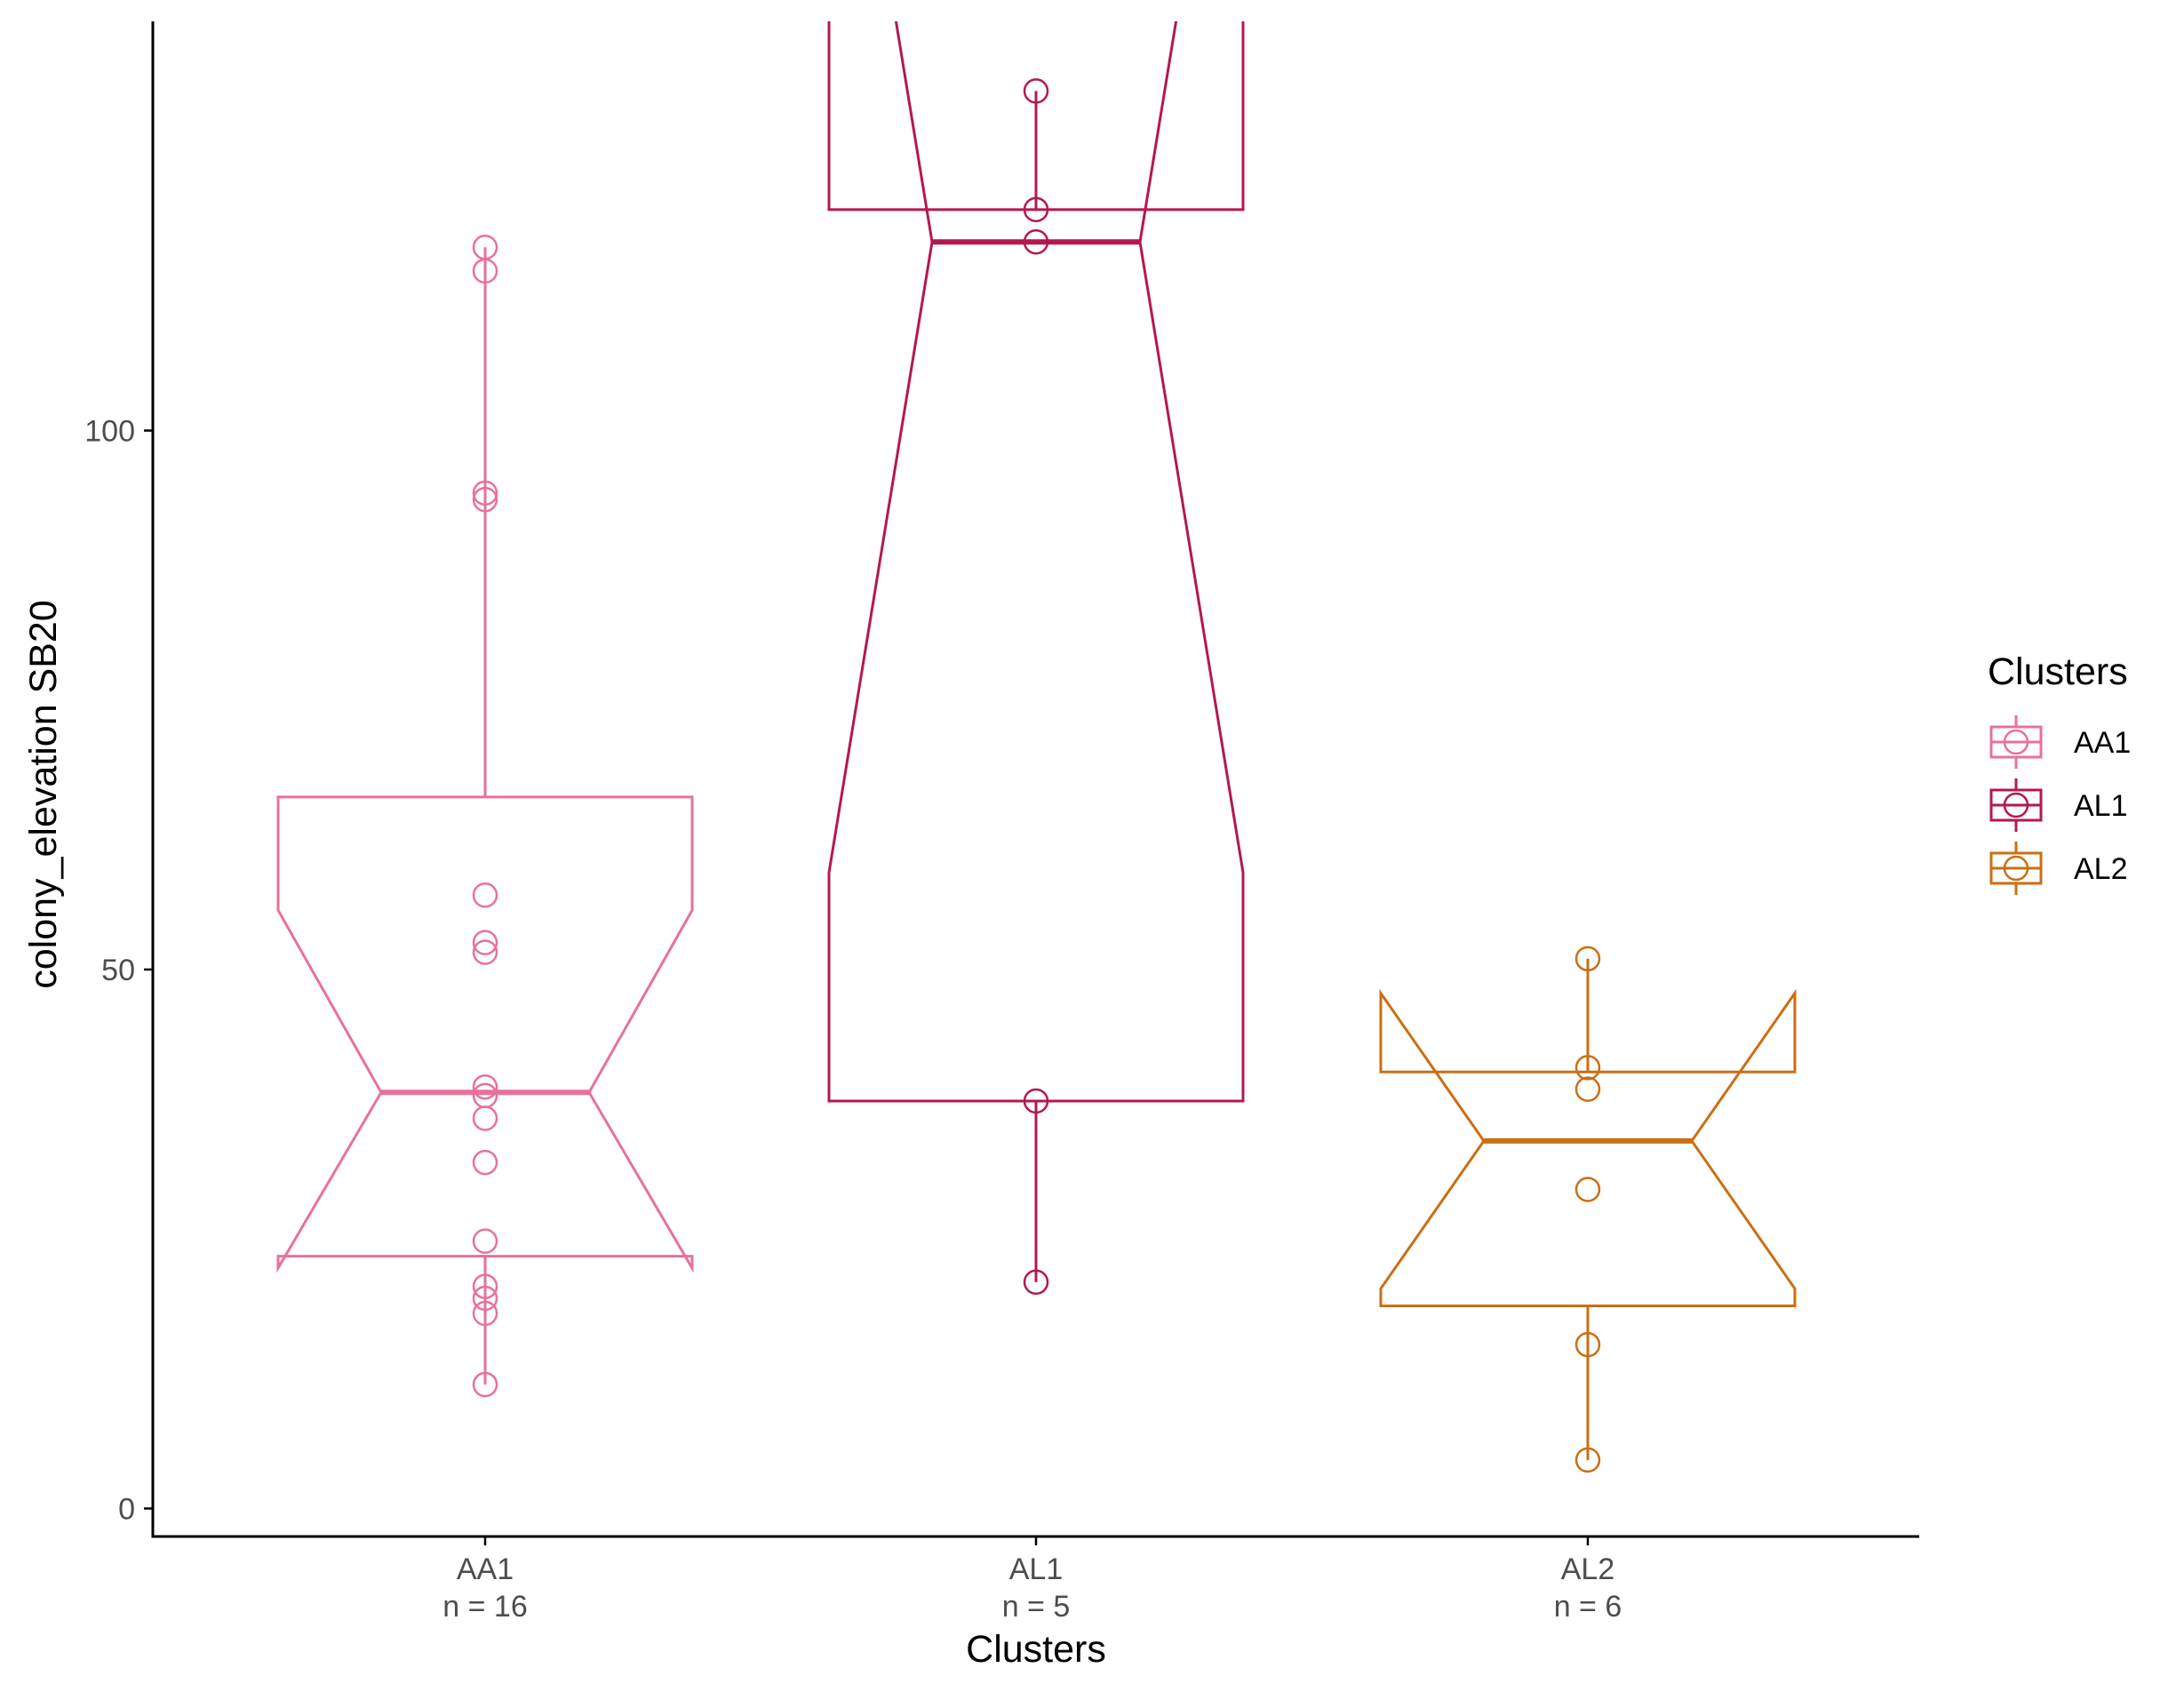 The width and height of the screenshot is (2184, 1692). Describe the element at coordinates (1588, 1569) in the screenshot. I see `x-tick-label: AL2` at that location.